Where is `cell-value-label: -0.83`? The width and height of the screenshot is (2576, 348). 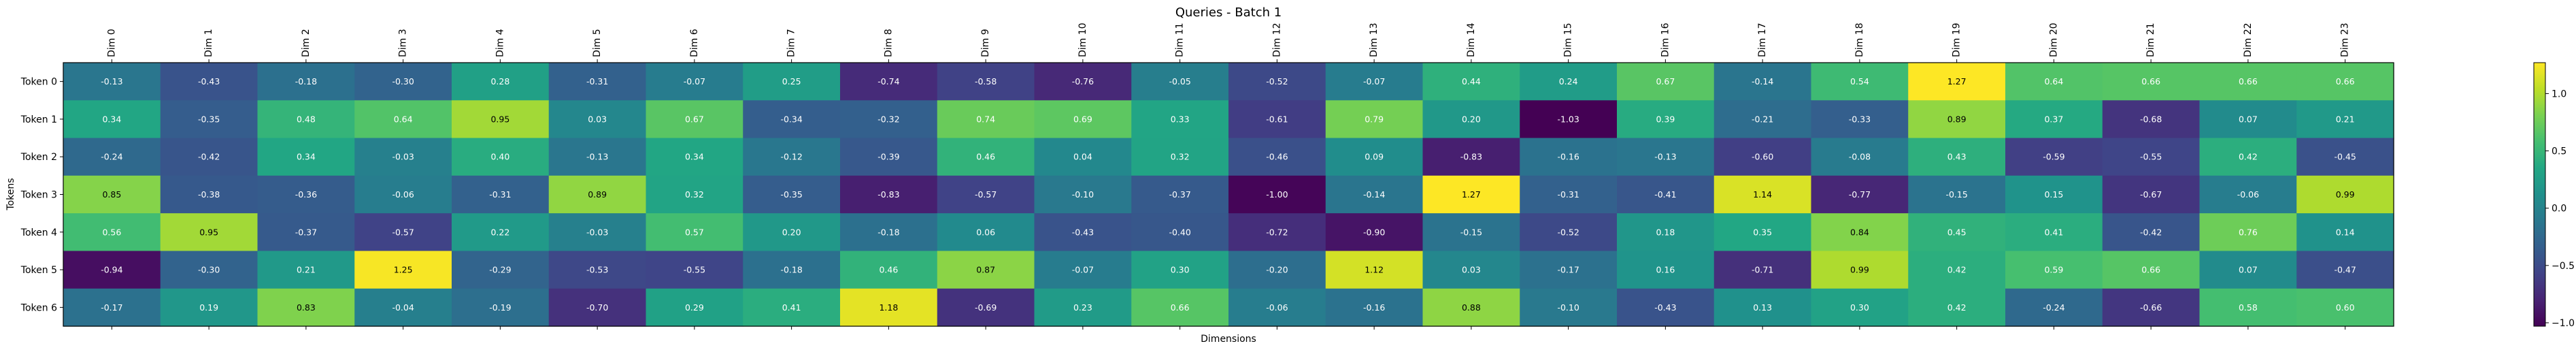
cell-value-label: -0.83 is located at coordinates (888, 194).